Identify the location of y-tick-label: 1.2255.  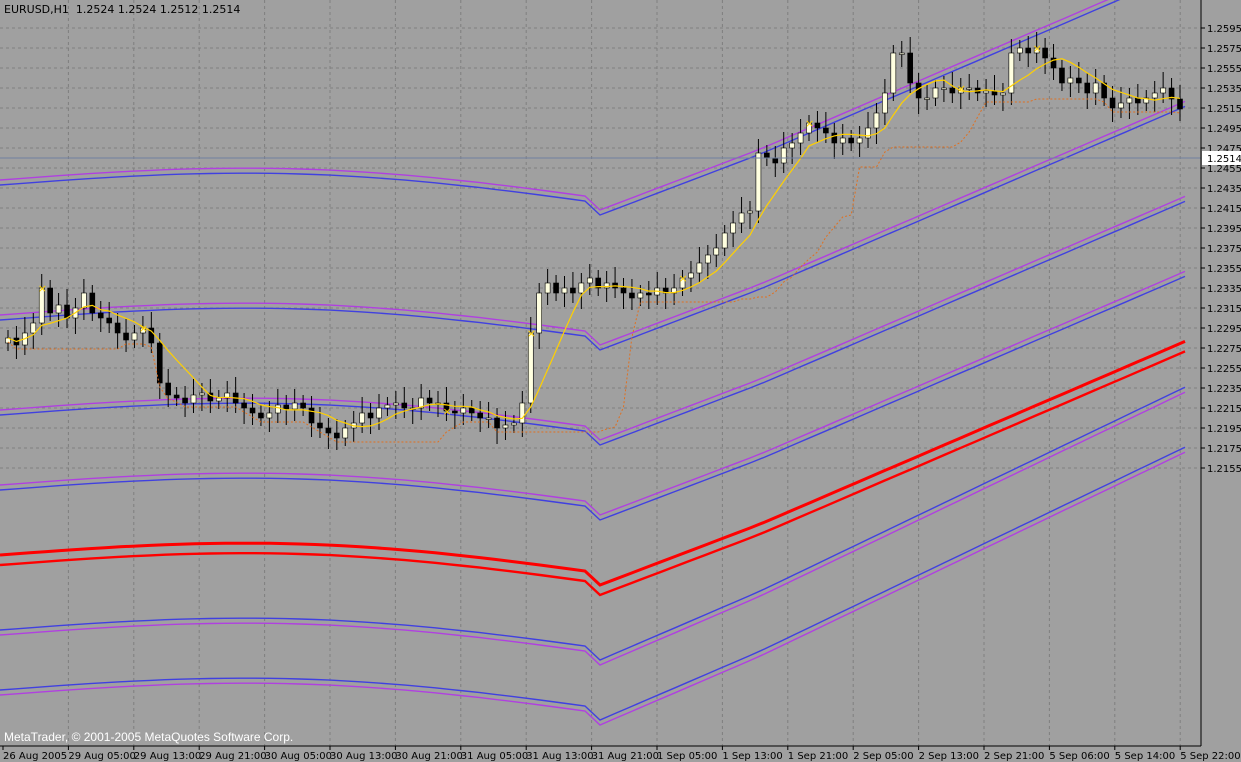
(1224, 369).